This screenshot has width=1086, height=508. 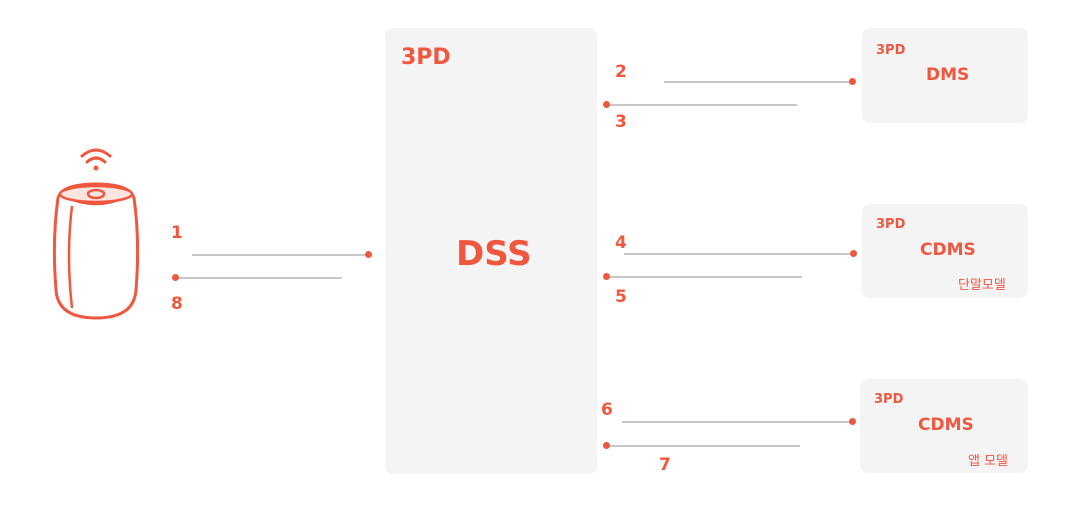 What do you see at coordinates (621, 72) in the screenshot?
I see `step-label-2: 2` at bounding box center [621, 72].